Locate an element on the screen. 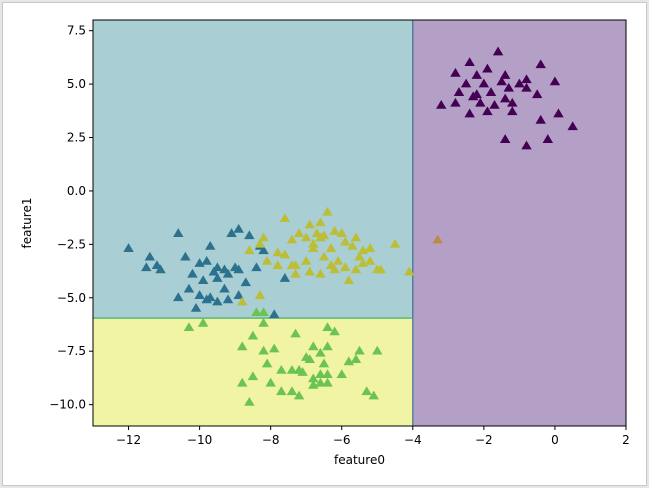 This screenshot has width=649, height=488. x-axis-ticks: −12 −10 −8 −6 −4 −2 0 2 is located at coordinates (373, 436).